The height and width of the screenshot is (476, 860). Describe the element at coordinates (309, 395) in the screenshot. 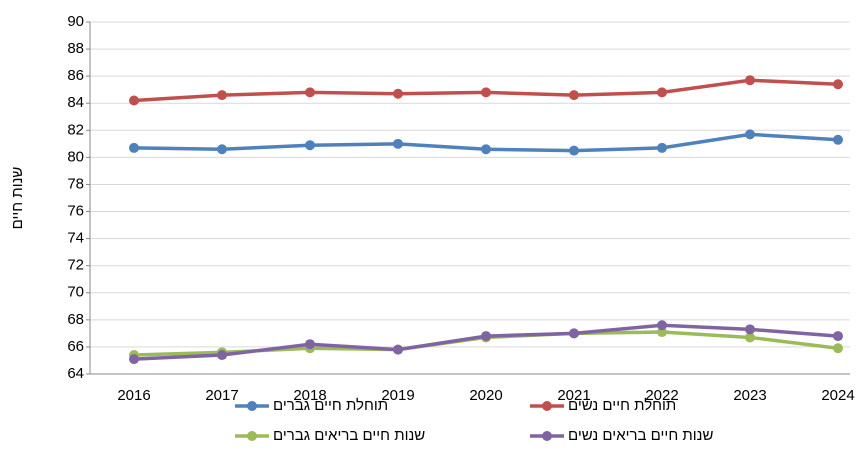

I see `x-tick-label: 2018` at that location.